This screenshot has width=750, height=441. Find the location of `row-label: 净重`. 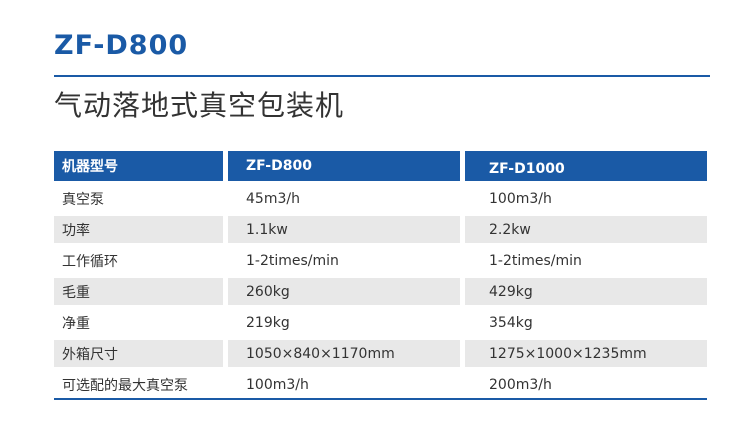

row-label: 净重 is located at coordinates (138, 322).